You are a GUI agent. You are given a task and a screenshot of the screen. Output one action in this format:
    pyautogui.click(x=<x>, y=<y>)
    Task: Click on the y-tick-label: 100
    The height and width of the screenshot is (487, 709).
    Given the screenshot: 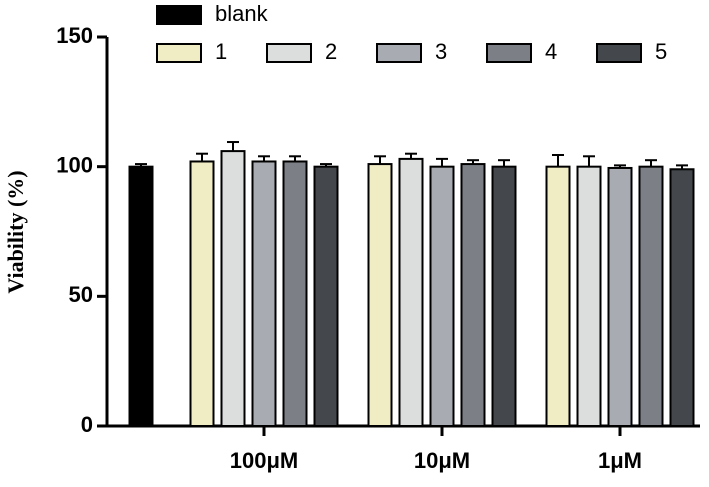 What is the action you would take?
    pyautogui.click(x=74, y=164)
    